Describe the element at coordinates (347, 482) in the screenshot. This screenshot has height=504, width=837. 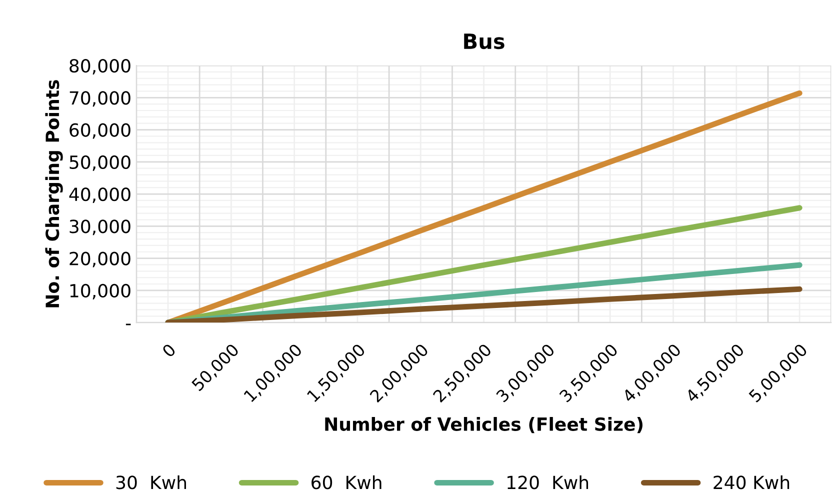
I see `legend-label: 60 Kwh` at that location.